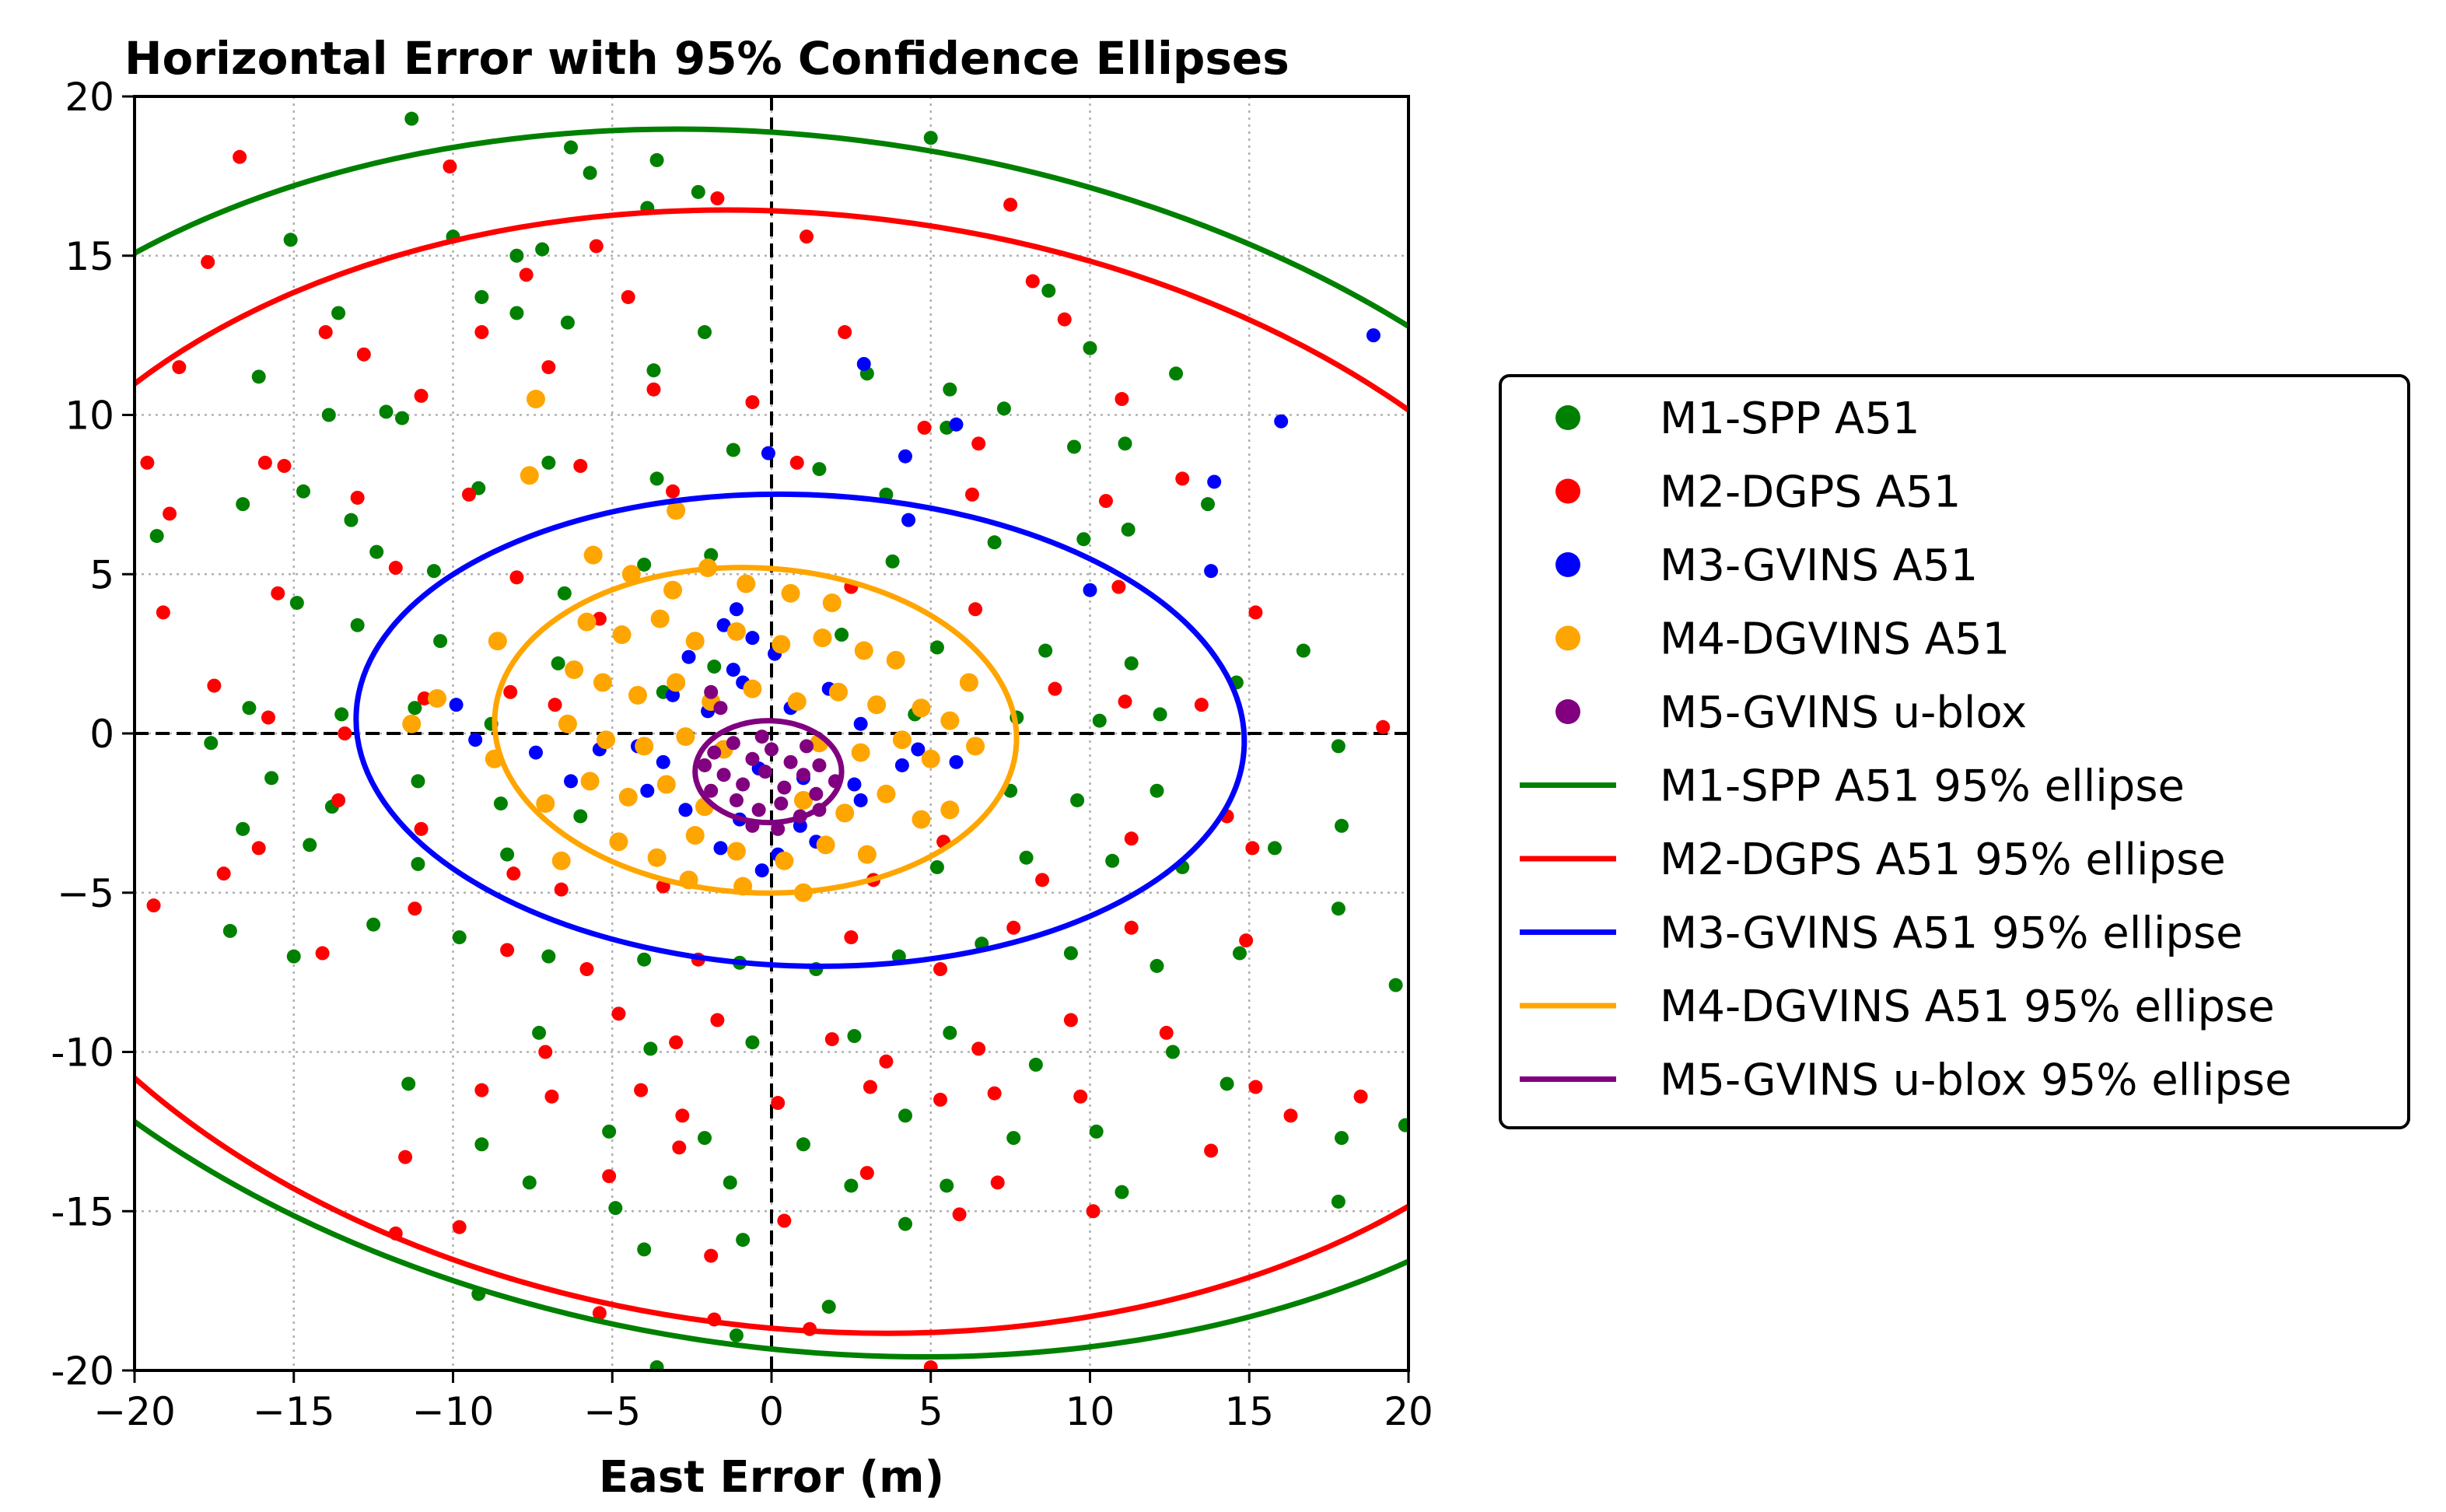 Image resolution: width=2446 pixels, height=1512 pixels. I want to click on y-tick-label: 10, so click(89, 416).